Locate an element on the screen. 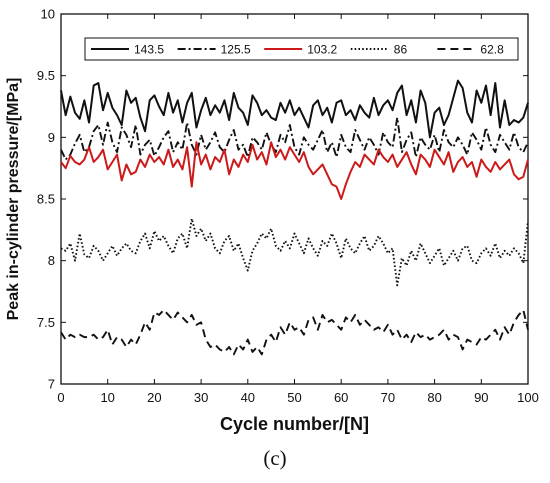 The width and height of the screenshot is (550, 483). legend-label: 143.5 is located at coordinates (149, 50).